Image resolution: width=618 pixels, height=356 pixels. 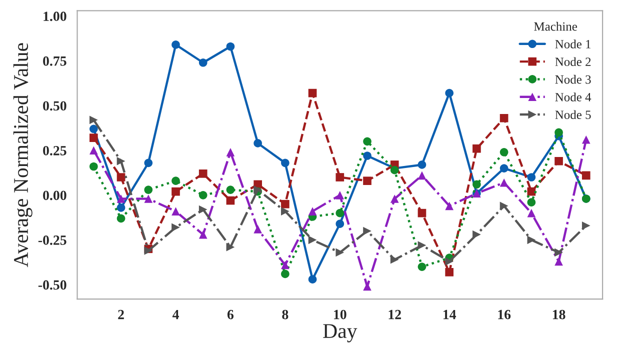 What do you see at coordinates (54, 61) in the screenshot?
I see `y-tick-label: 0.75` at bounding box center [54, 61].